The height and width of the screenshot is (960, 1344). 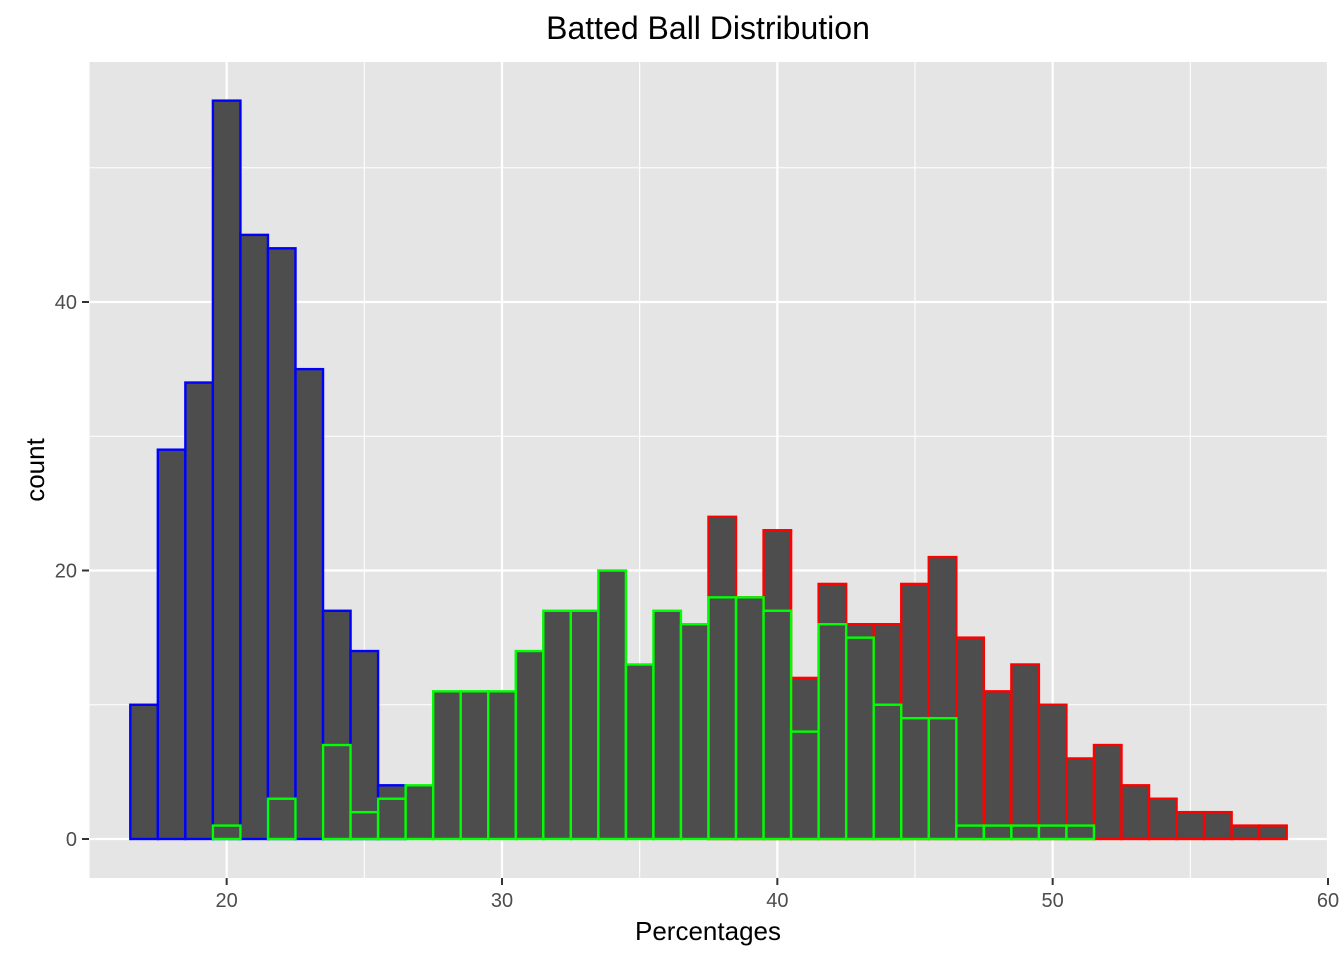 I want to click on chart-title: Batted Ball Distribution, so click(x=708, y=28).